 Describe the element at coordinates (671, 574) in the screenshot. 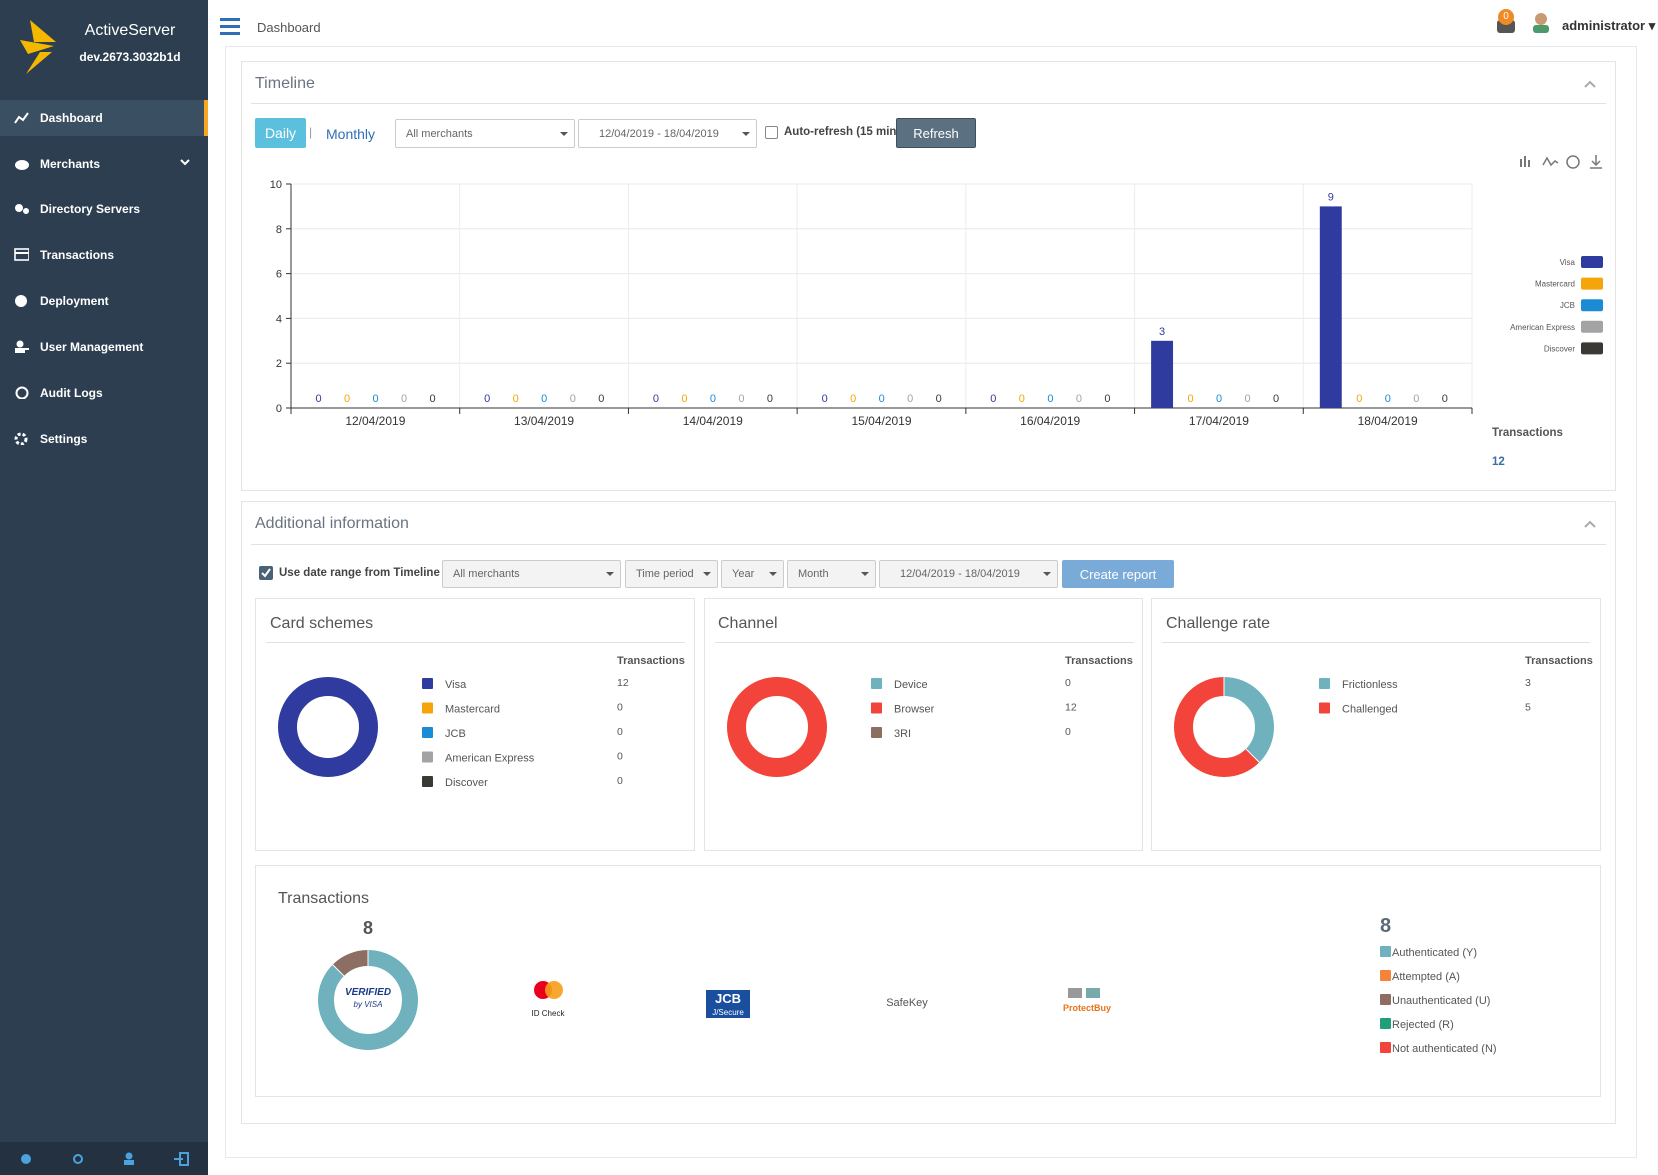

I see `time-period-select: Time period` at that location.